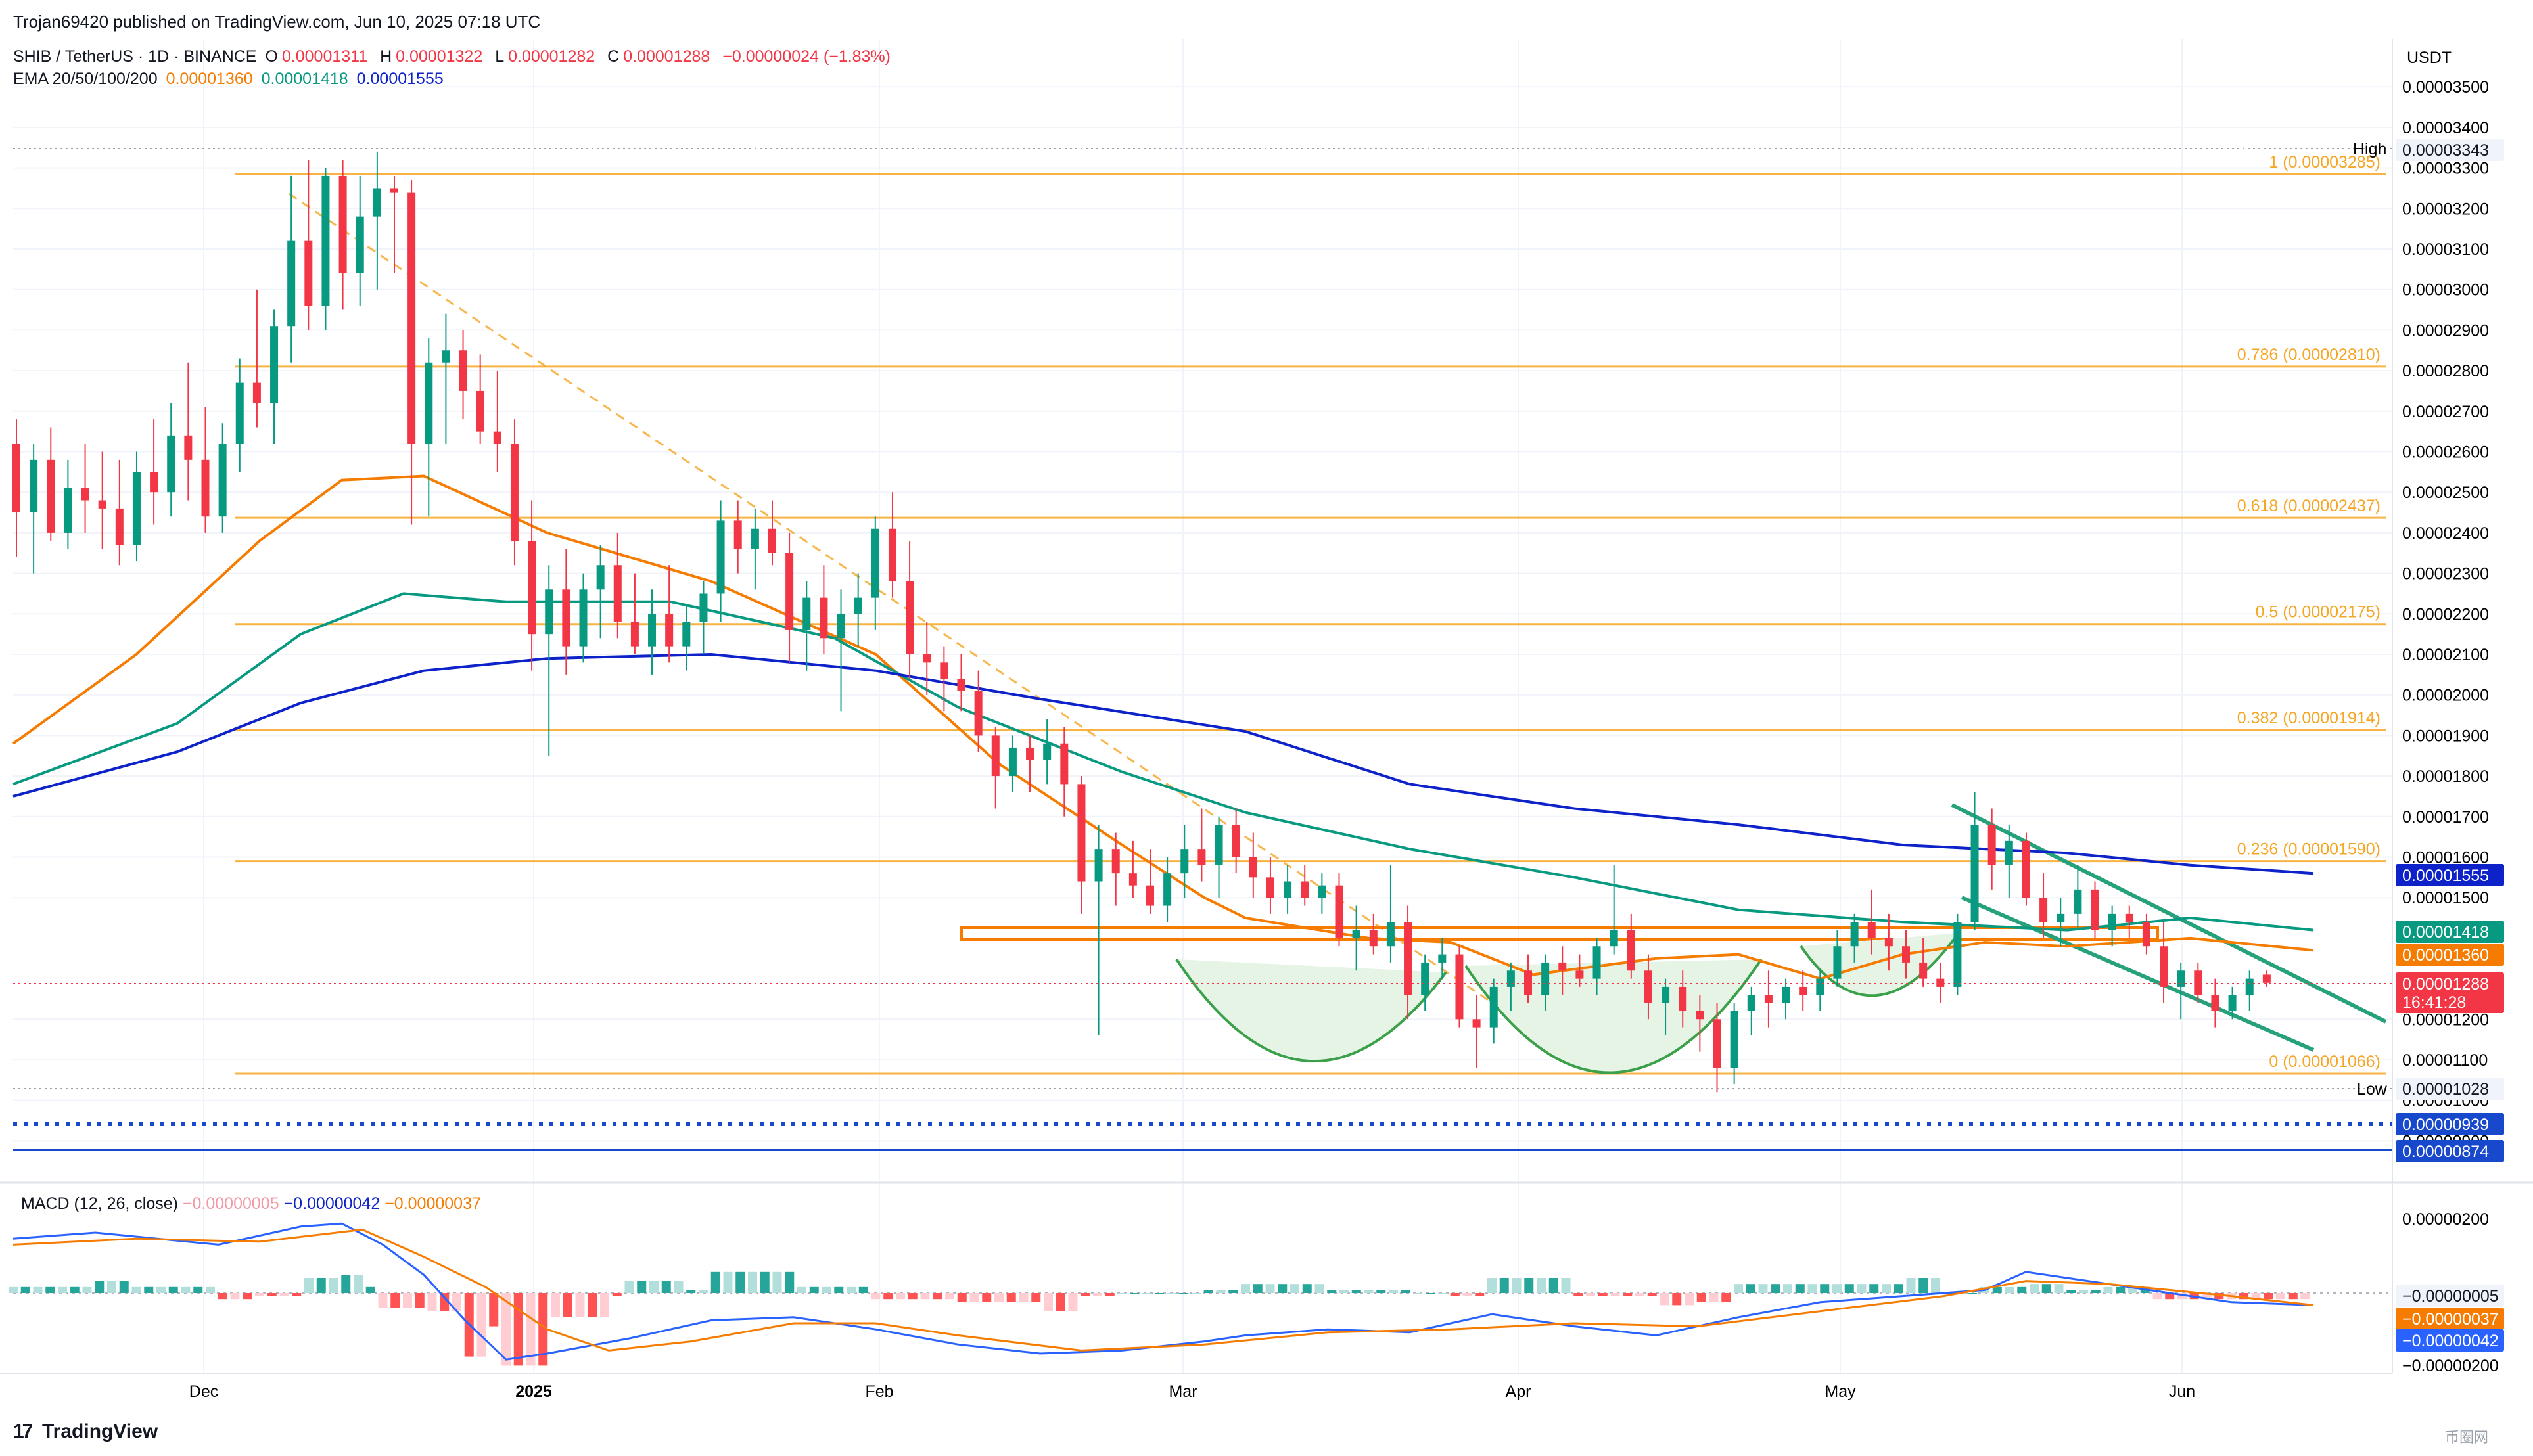  Describe the element at coordinates (2450, 1124) in the screenshot. I see `dotted-level-badge-bg` at that location.